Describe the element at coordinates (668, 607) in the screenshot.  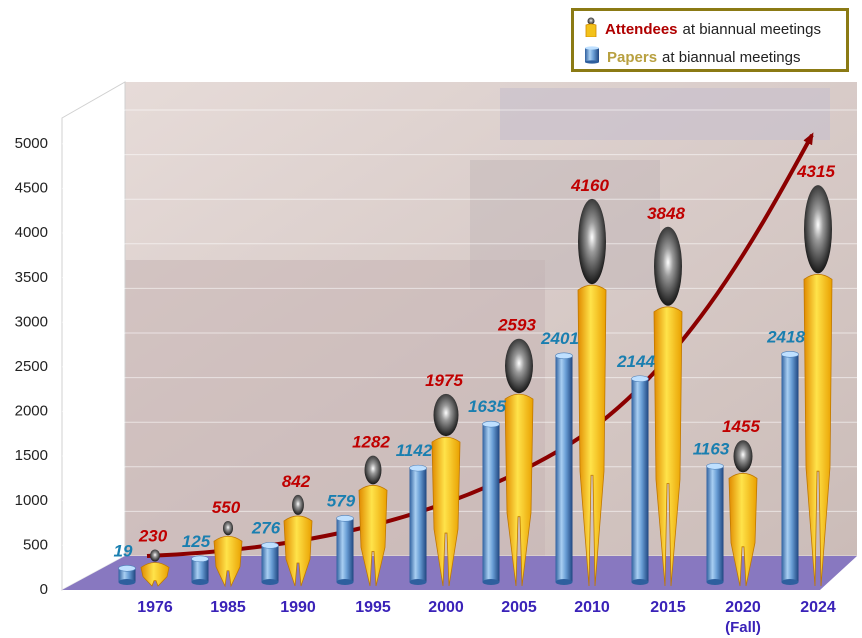
I see `x-tick-label: 2015` at that location.